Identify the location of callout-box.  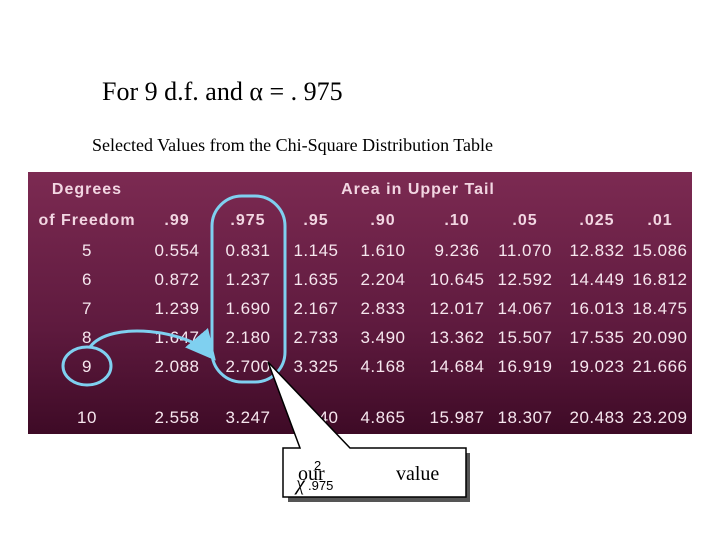
(367, 429).